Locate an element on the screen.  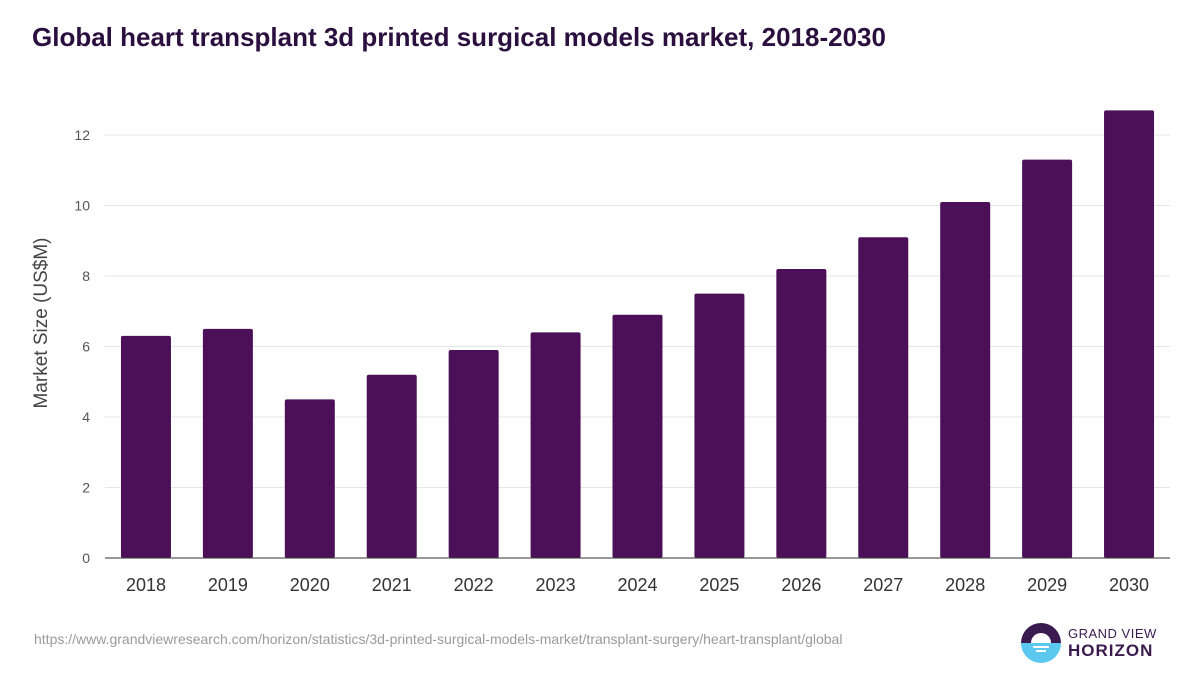
x-tick-label: 2027 is located at coordinates (883, 585).